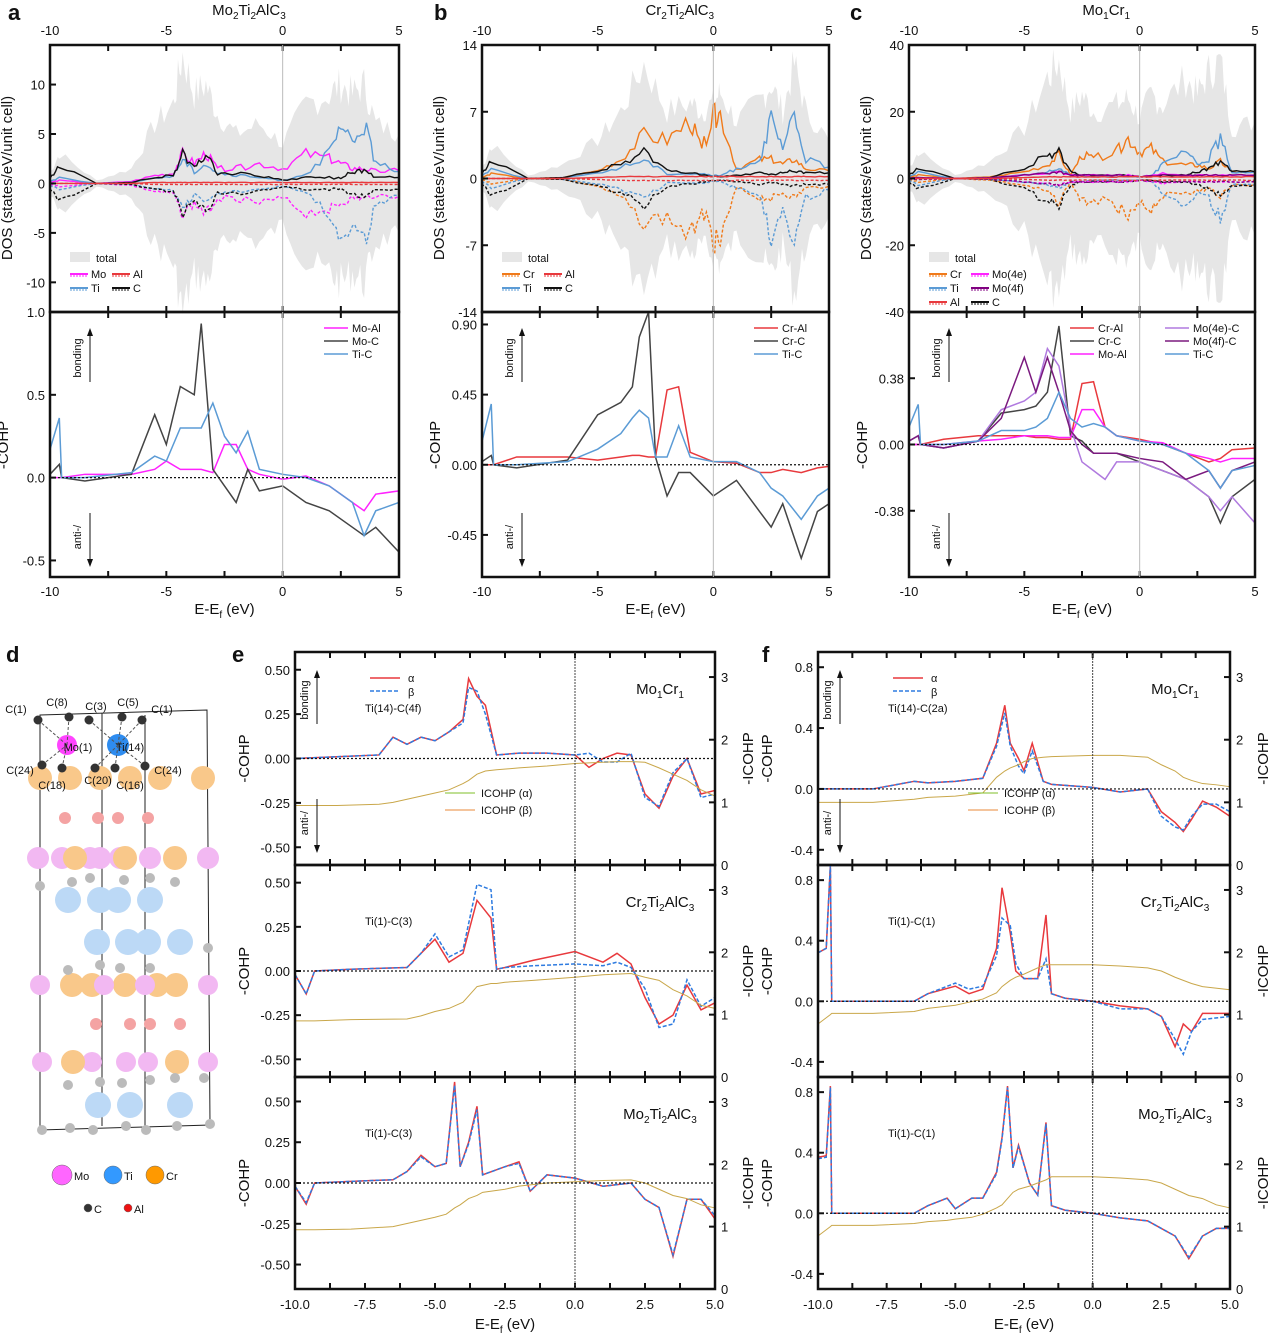  I want to click on series-Mo-Al-line, so click(1082, 435).